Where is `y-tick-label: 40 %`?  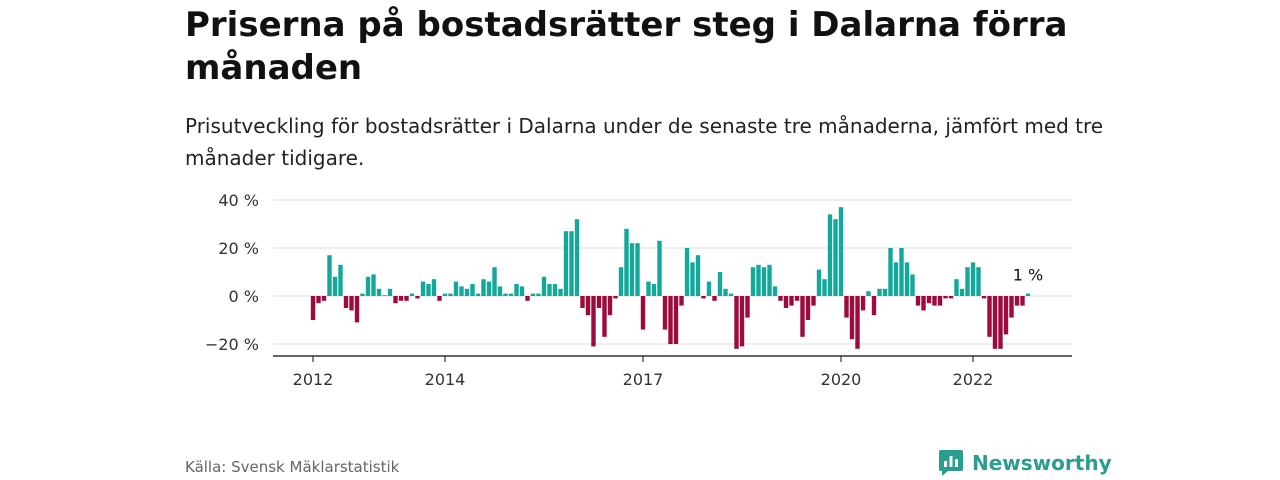
y-tick-label: 40 % is located at coordinates (238, 200).